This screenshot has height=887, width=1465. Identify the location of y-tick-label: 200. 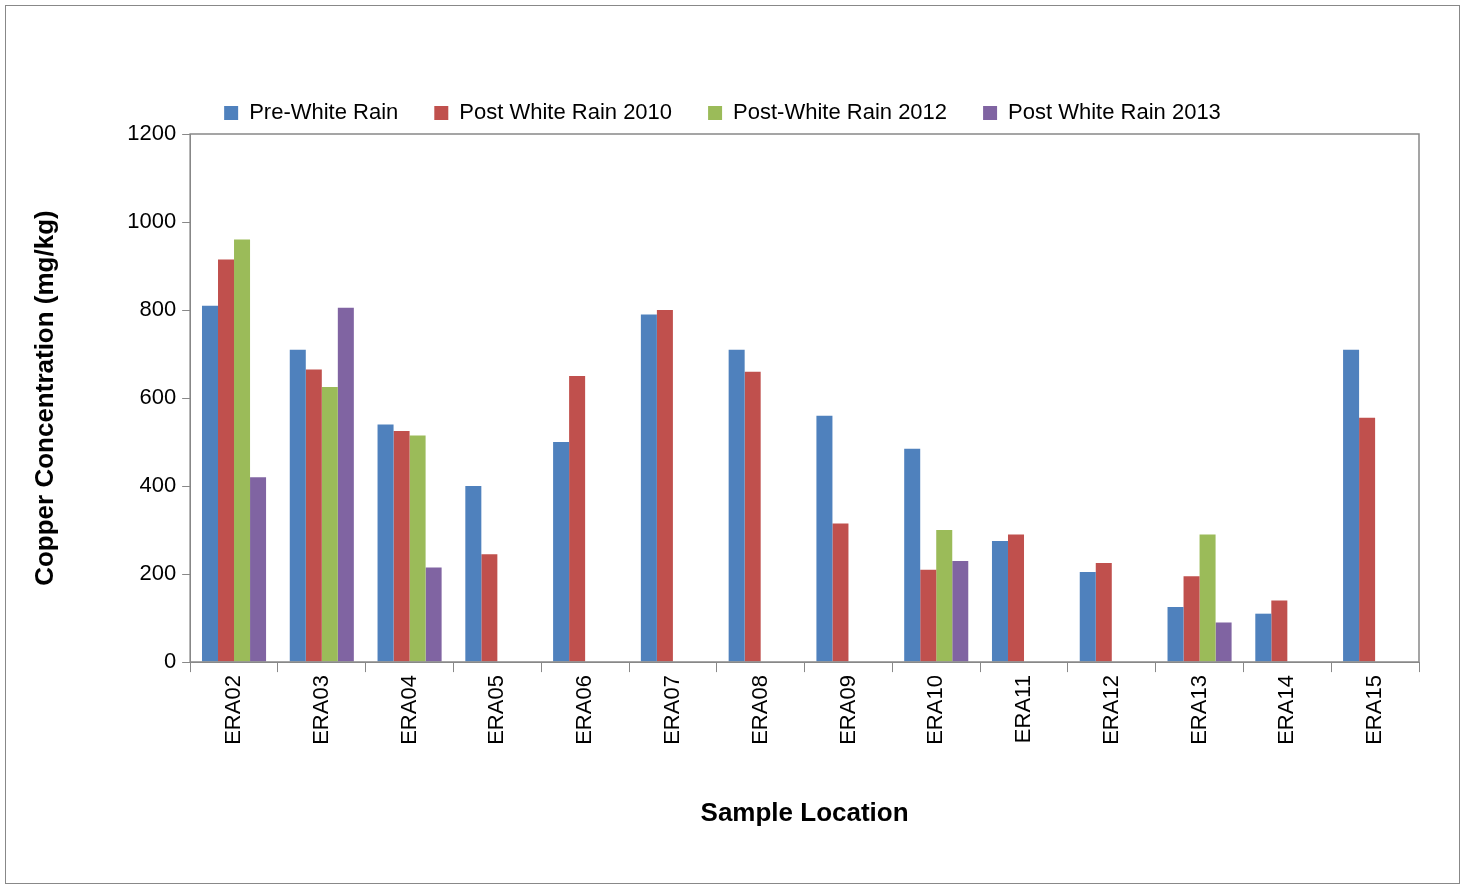
(158, 573).